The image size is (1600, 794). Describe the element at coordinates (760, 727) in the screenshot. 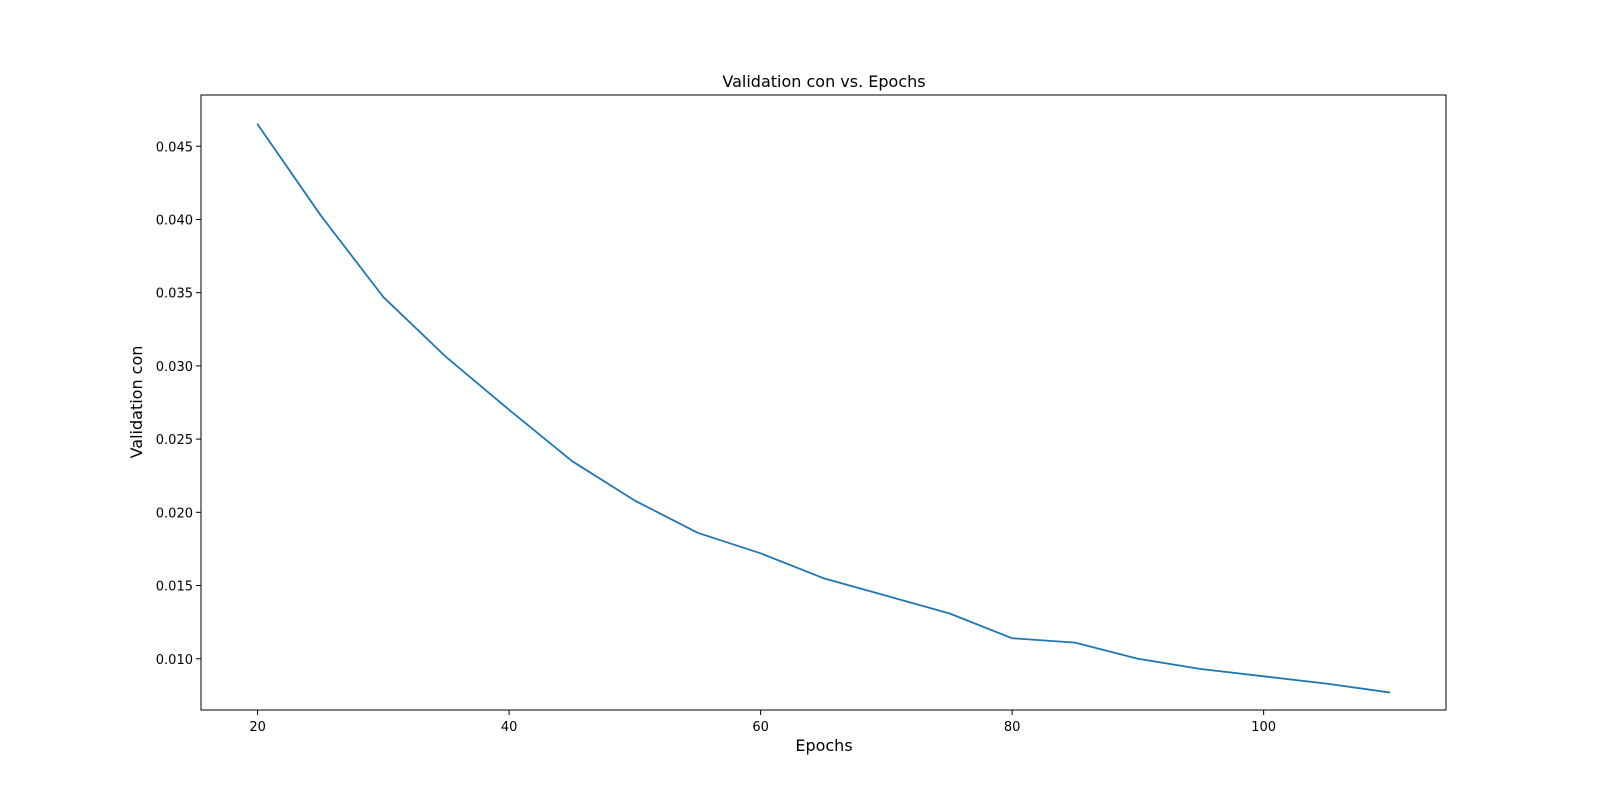

I see `x-tick-label: 60` at that location.